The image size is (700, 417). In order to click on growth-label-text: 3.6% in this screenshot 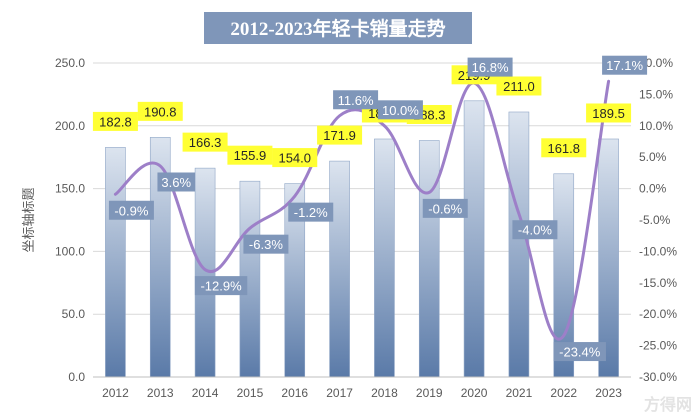, I will do `click(176, 182)`.